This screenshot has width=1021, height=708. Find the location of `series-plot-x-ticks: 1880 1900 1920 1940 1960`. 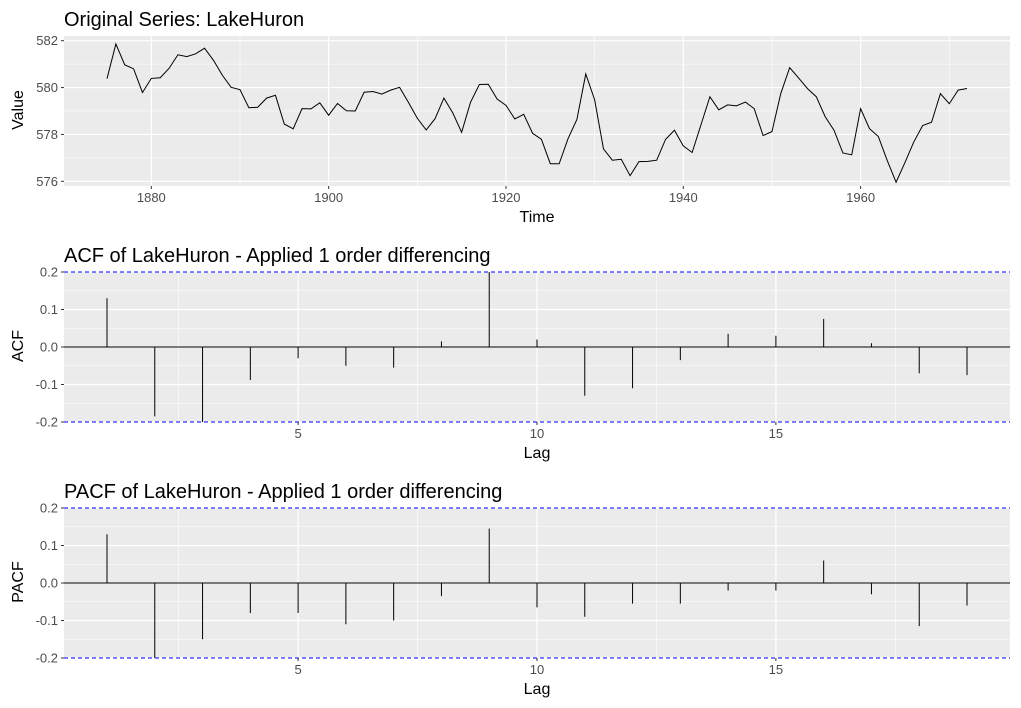

series-plot-x-ticks: 1880 1900 1920 1940 1960 is located at coordinates (506, 195).